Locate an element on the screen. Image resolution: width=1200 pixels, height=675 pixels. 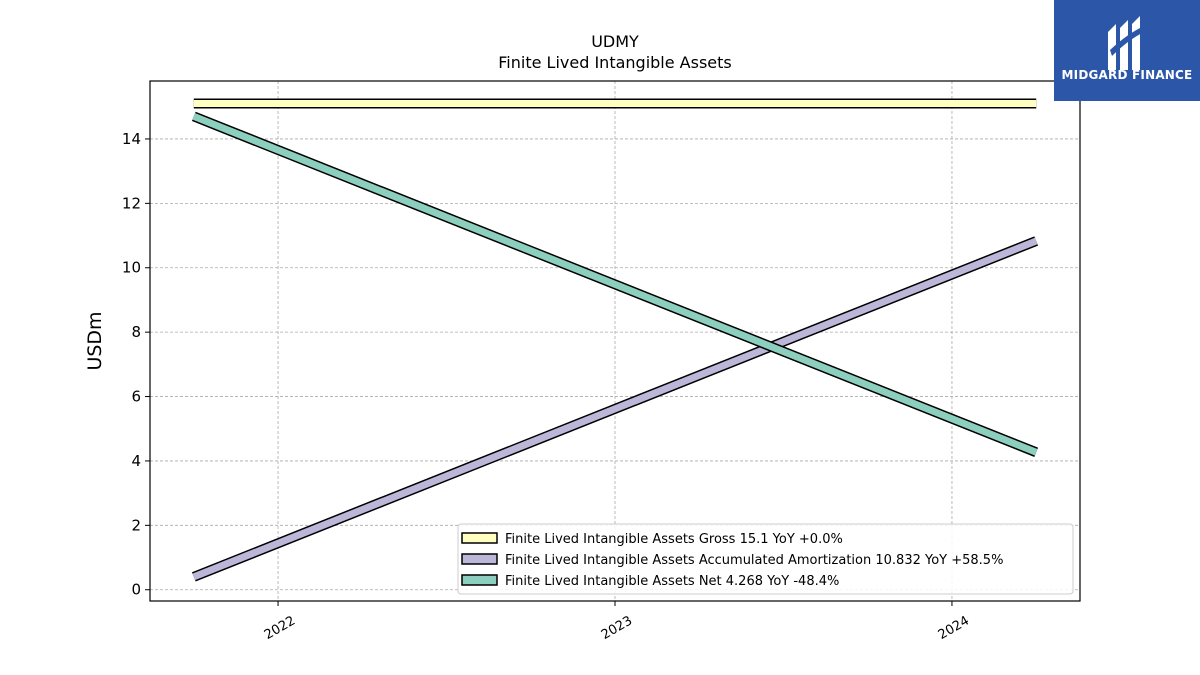
legend-frame is located at coordinates (765, 559).